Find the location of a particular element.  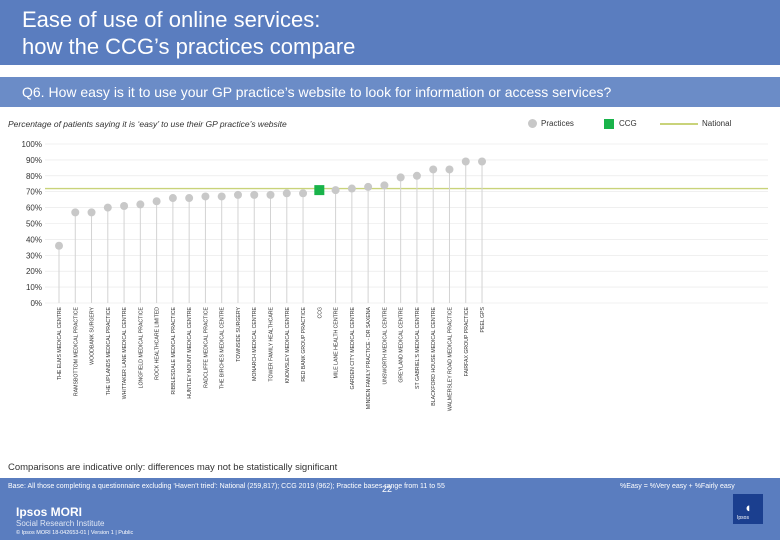

x-tick-label: BLACKFORD HOUSE MEDICAL CENTRE is located at coordinates (434, 355).